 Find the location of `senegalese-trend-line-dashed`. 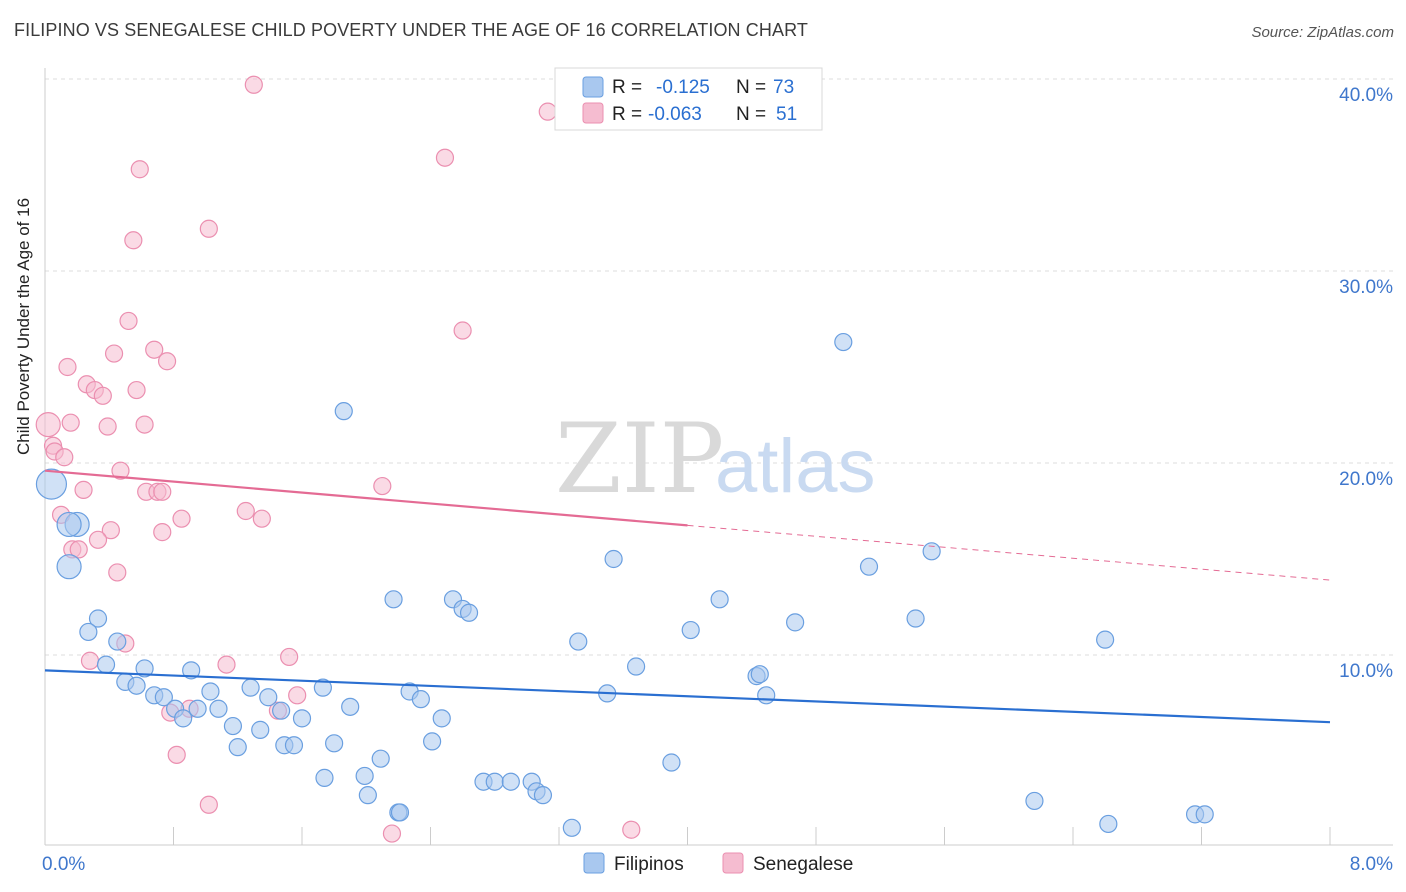

senegalese-trend-line-dashed is located at coordinates (1009, 552).